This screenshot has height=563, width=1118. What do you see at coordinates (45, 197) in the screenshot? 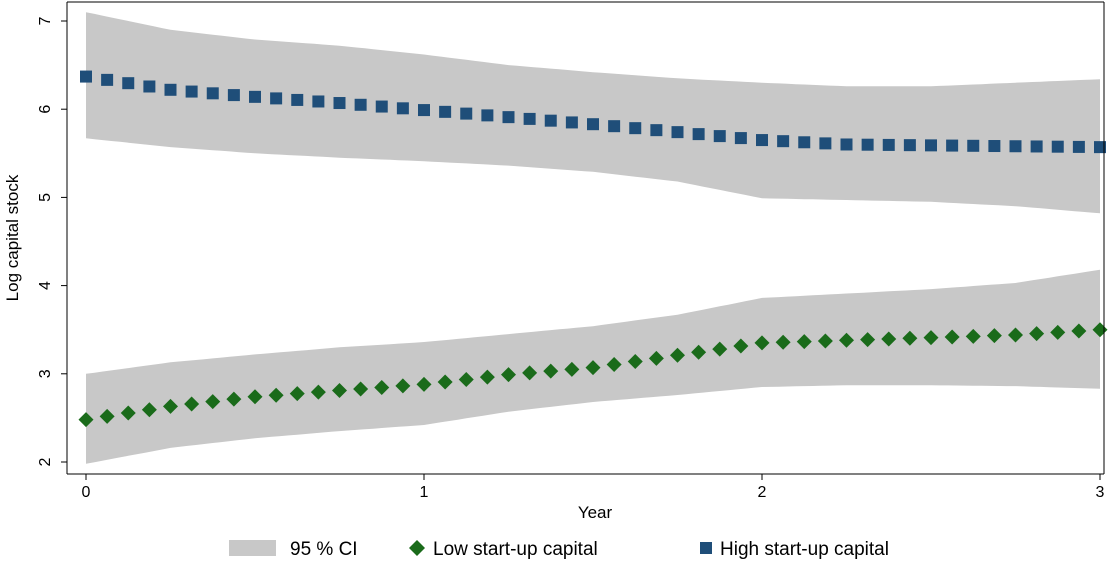
I see `y-tick-label: 5` at bounding box center [45, 197].